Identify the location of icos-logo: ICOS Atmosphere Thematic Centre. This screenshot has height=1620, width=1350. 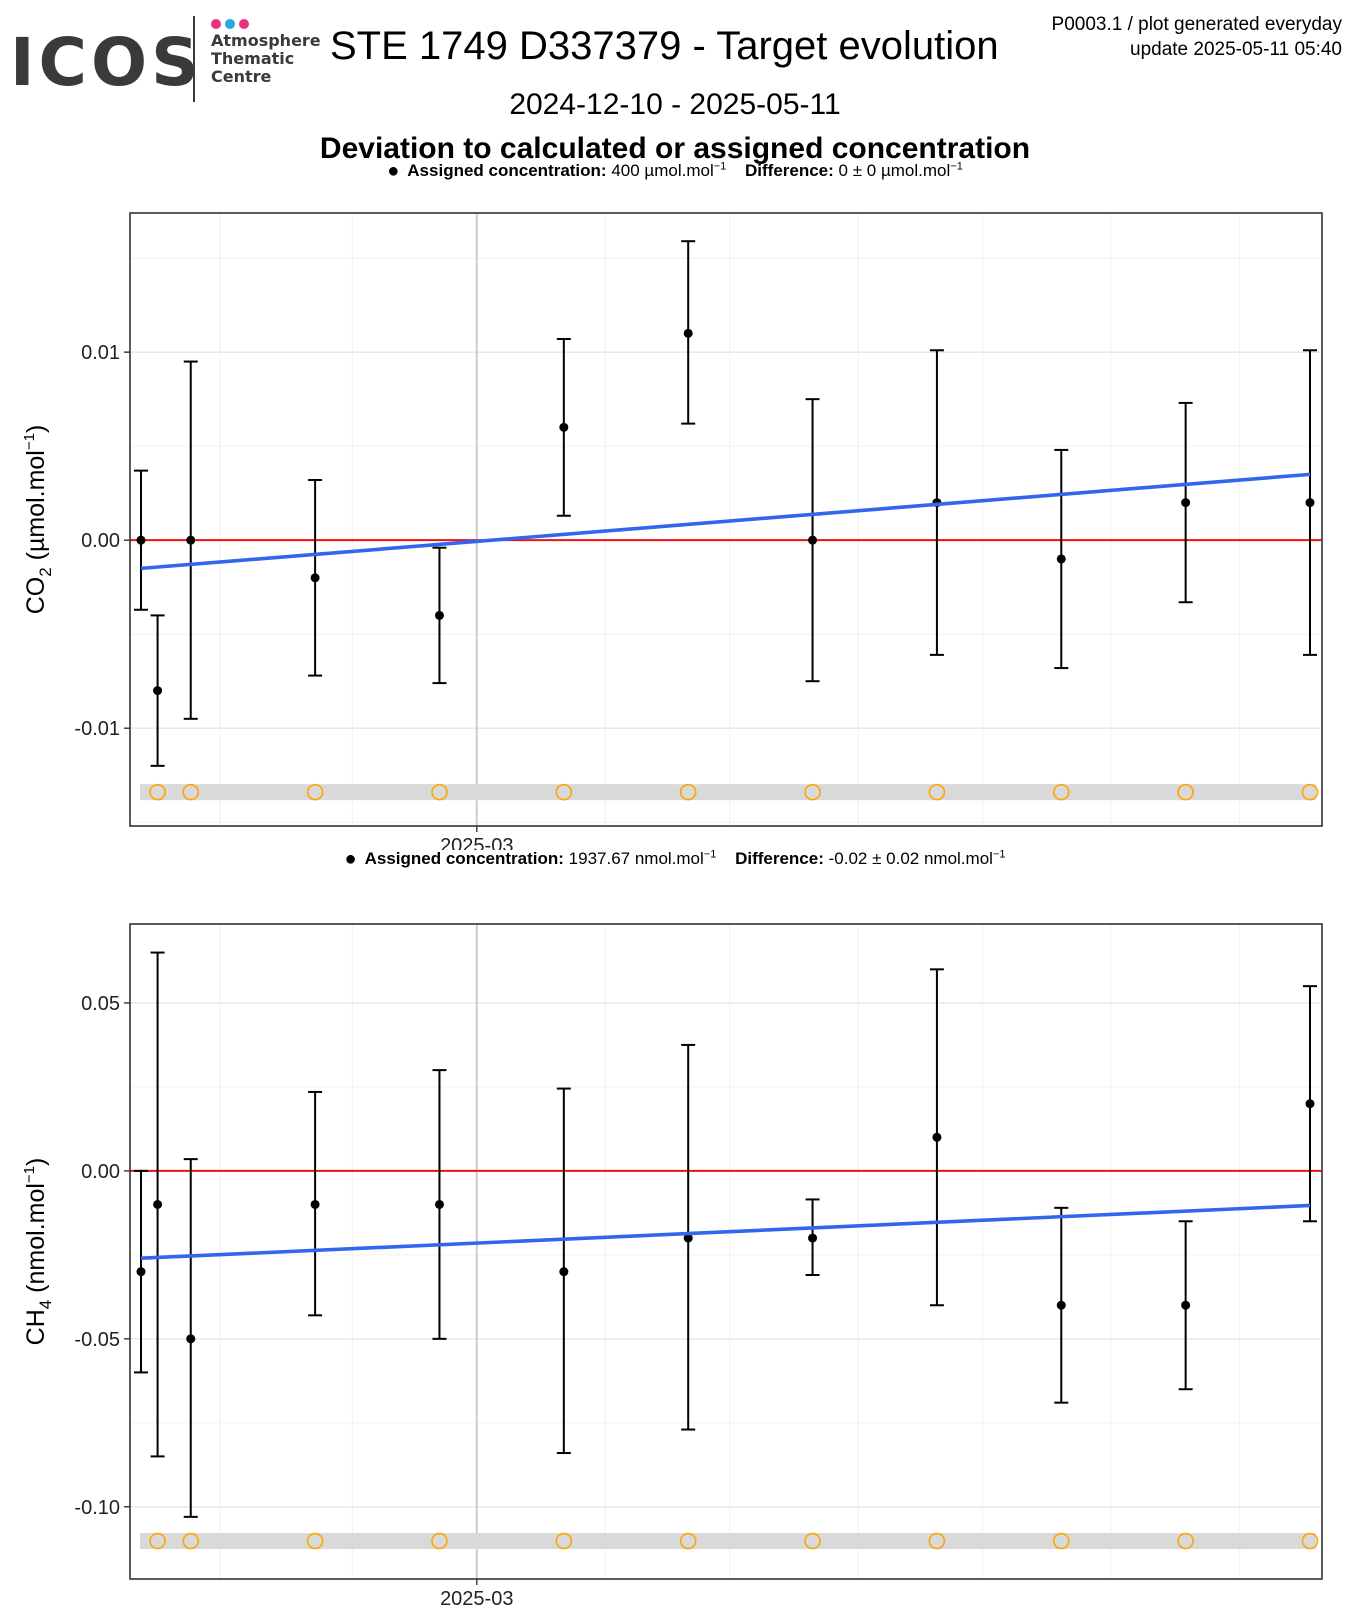
(165, 59).